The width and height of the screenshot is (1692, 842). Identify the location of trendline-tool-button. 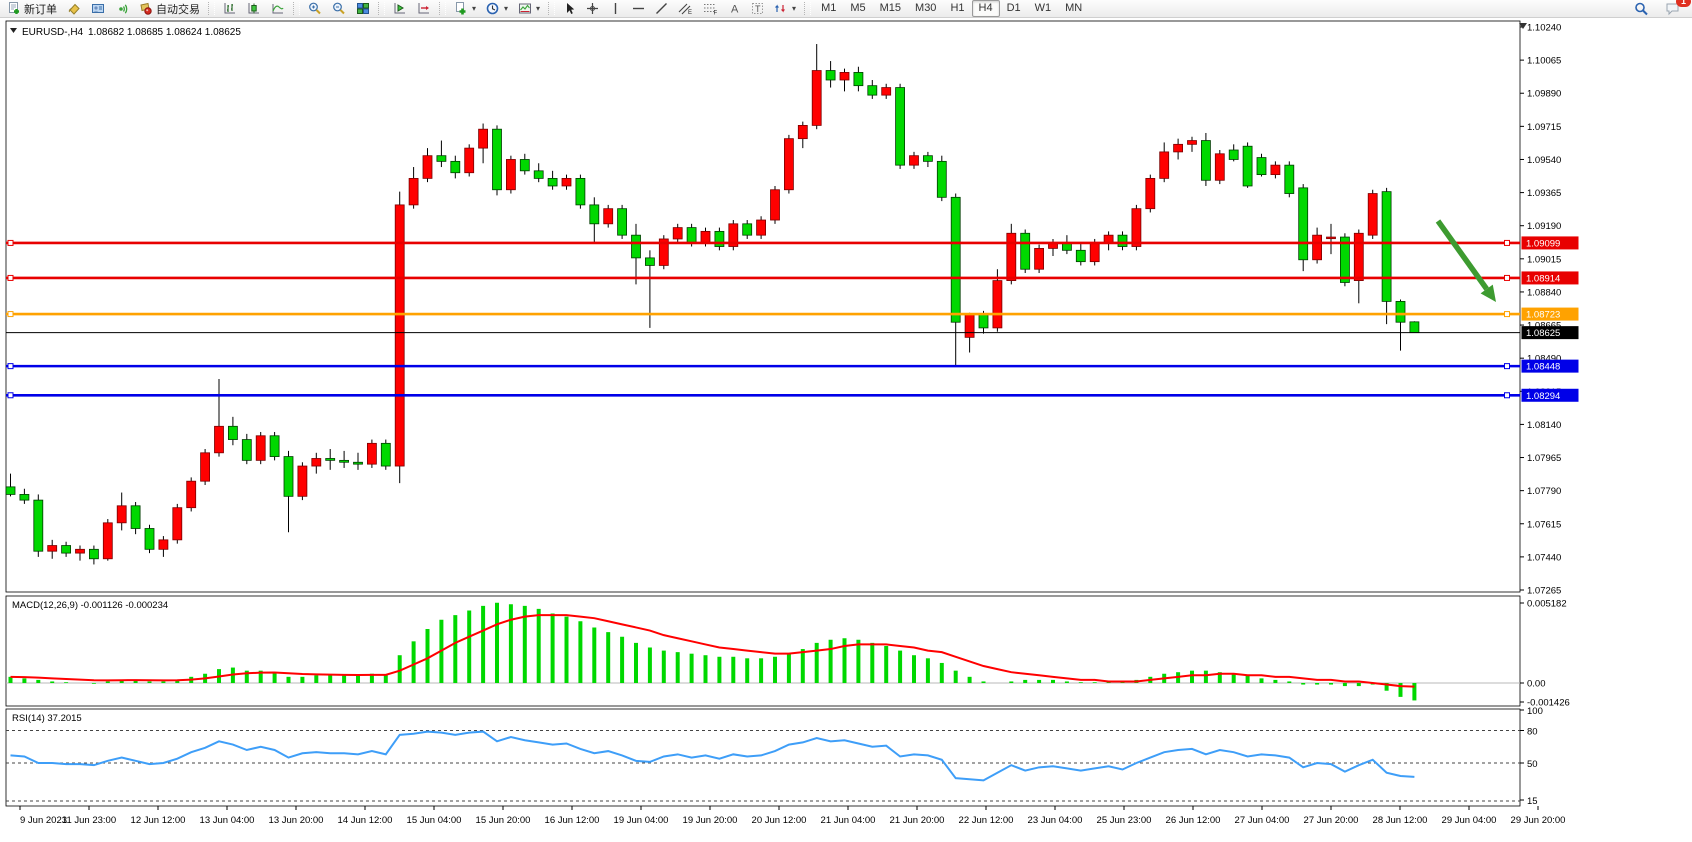
(661, 9).